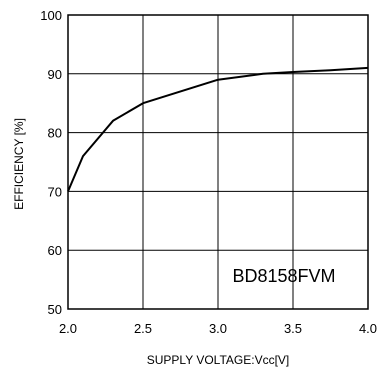 The image size is (378, 376). I want to click on y-tick-label: 80, so click(55, 133).